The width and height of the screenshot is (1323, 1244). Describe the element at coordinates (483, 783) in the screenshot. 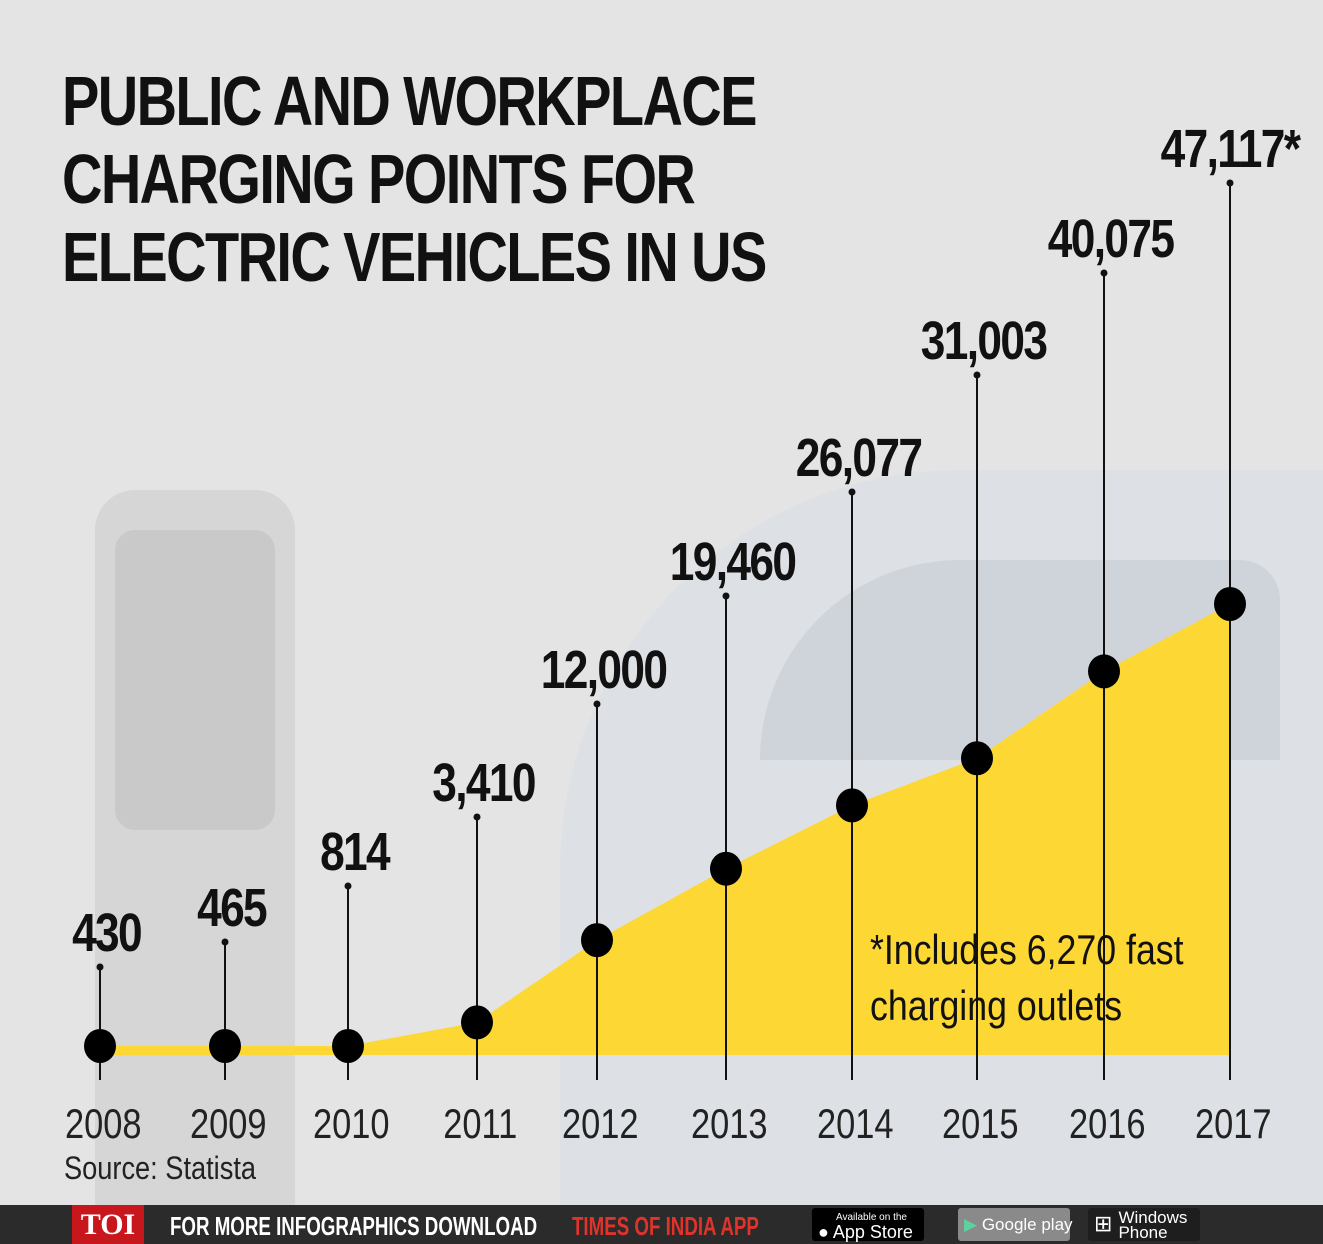

I see `data-label: 3,410` at that location.